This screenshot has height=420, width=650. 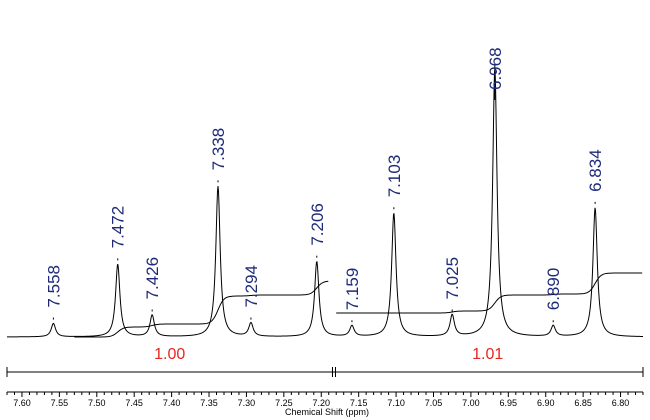 What do you see at coordinates (321, 403) in the screenshot?
I see `x-tick-label: 7.20` at bounding box center [321, 403].